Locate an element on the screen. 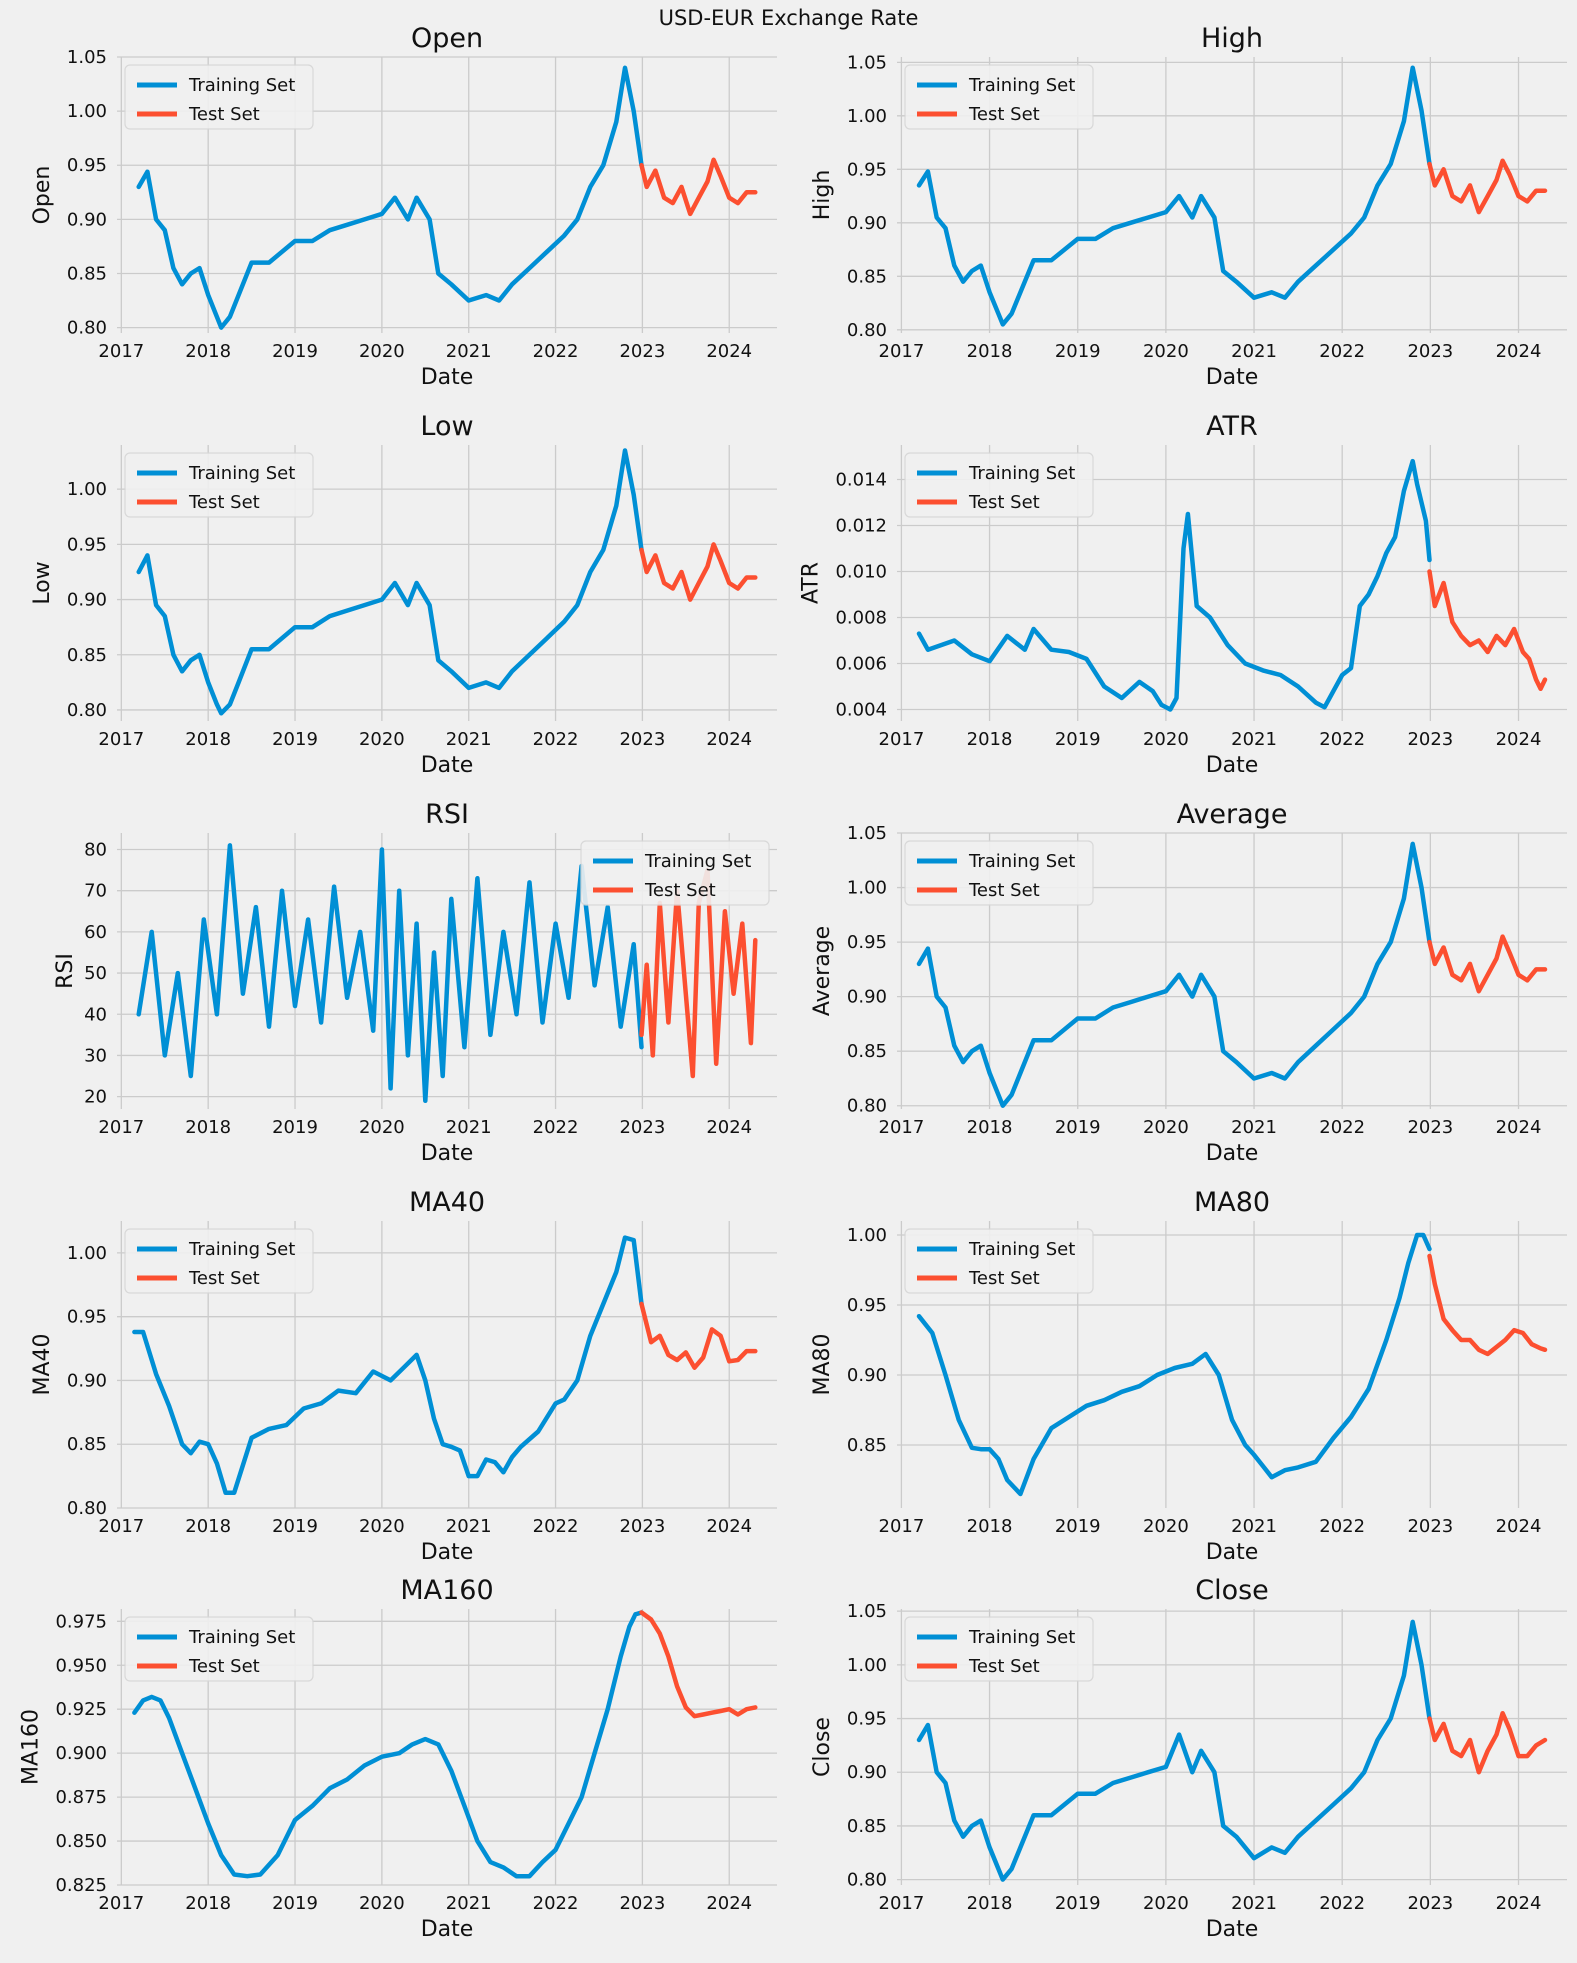  x-tick-label: 2021 is located at coordinates (1254, 351).